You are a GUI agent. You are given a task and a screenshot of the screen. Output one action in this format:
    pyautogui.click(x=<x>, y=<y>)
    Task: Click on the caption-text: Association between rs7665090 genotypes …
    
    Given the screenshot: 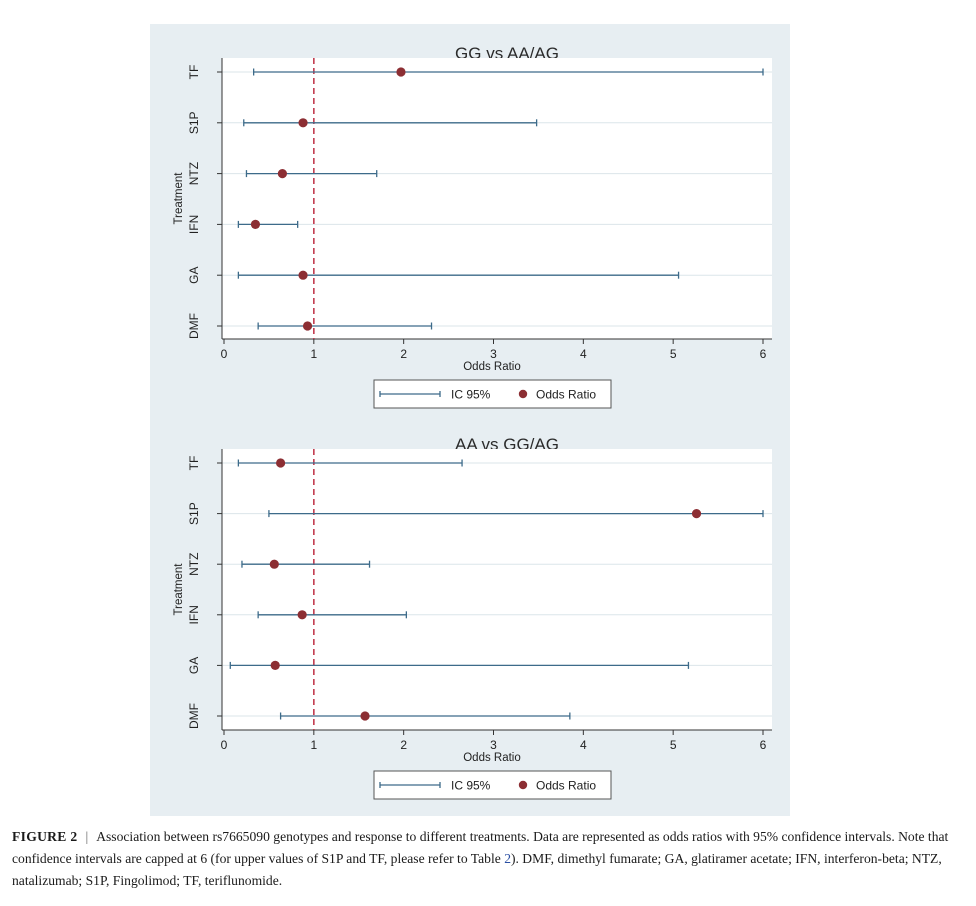 What is the action you would take?
    pyautogui.click(x=480, y=847)
    